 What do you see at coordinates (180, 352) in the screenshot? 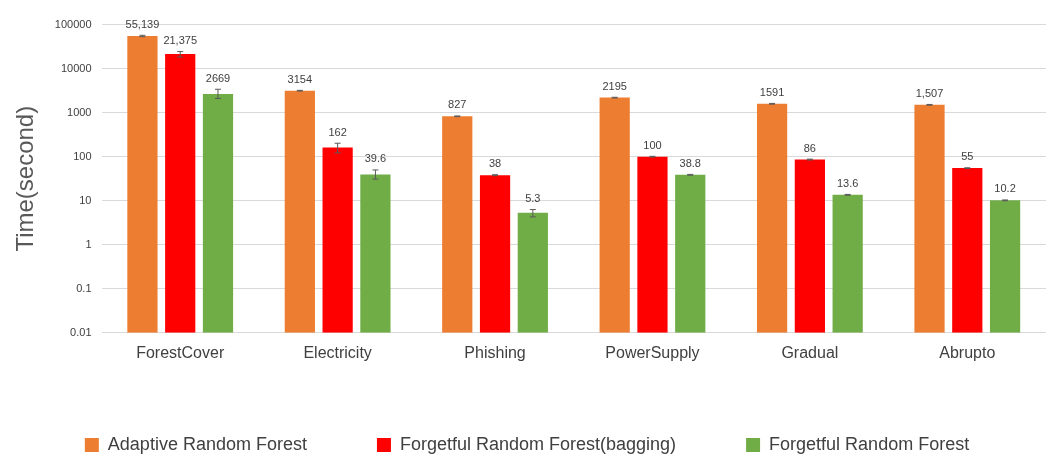
I see `x-tick-label: ForestCover` at bounding box center [180, 352].